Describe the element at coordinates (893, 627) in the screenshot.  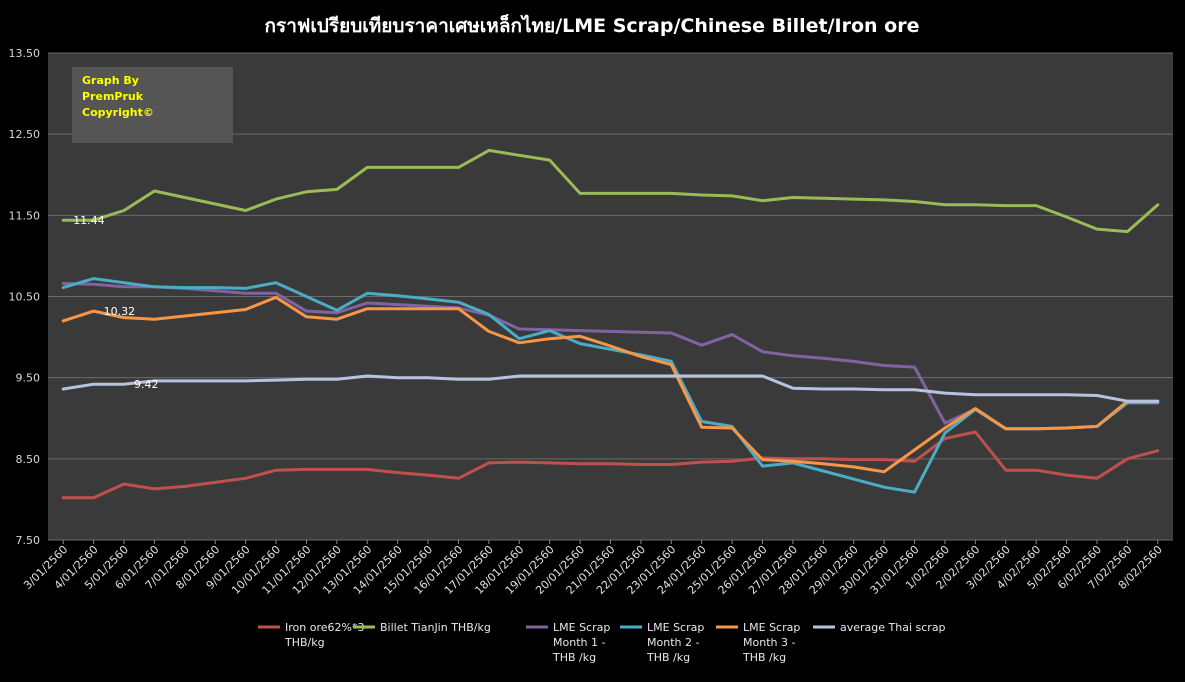
I see `legend-label: average Thai scrap` at that location.